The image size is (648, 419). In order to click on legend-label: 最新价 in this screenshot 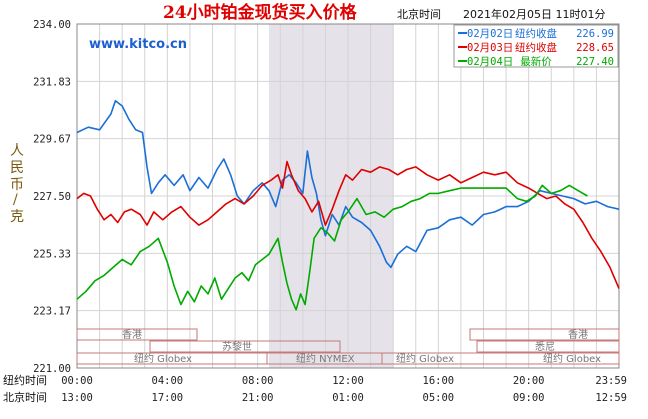, I will do `click(536, 61)`.